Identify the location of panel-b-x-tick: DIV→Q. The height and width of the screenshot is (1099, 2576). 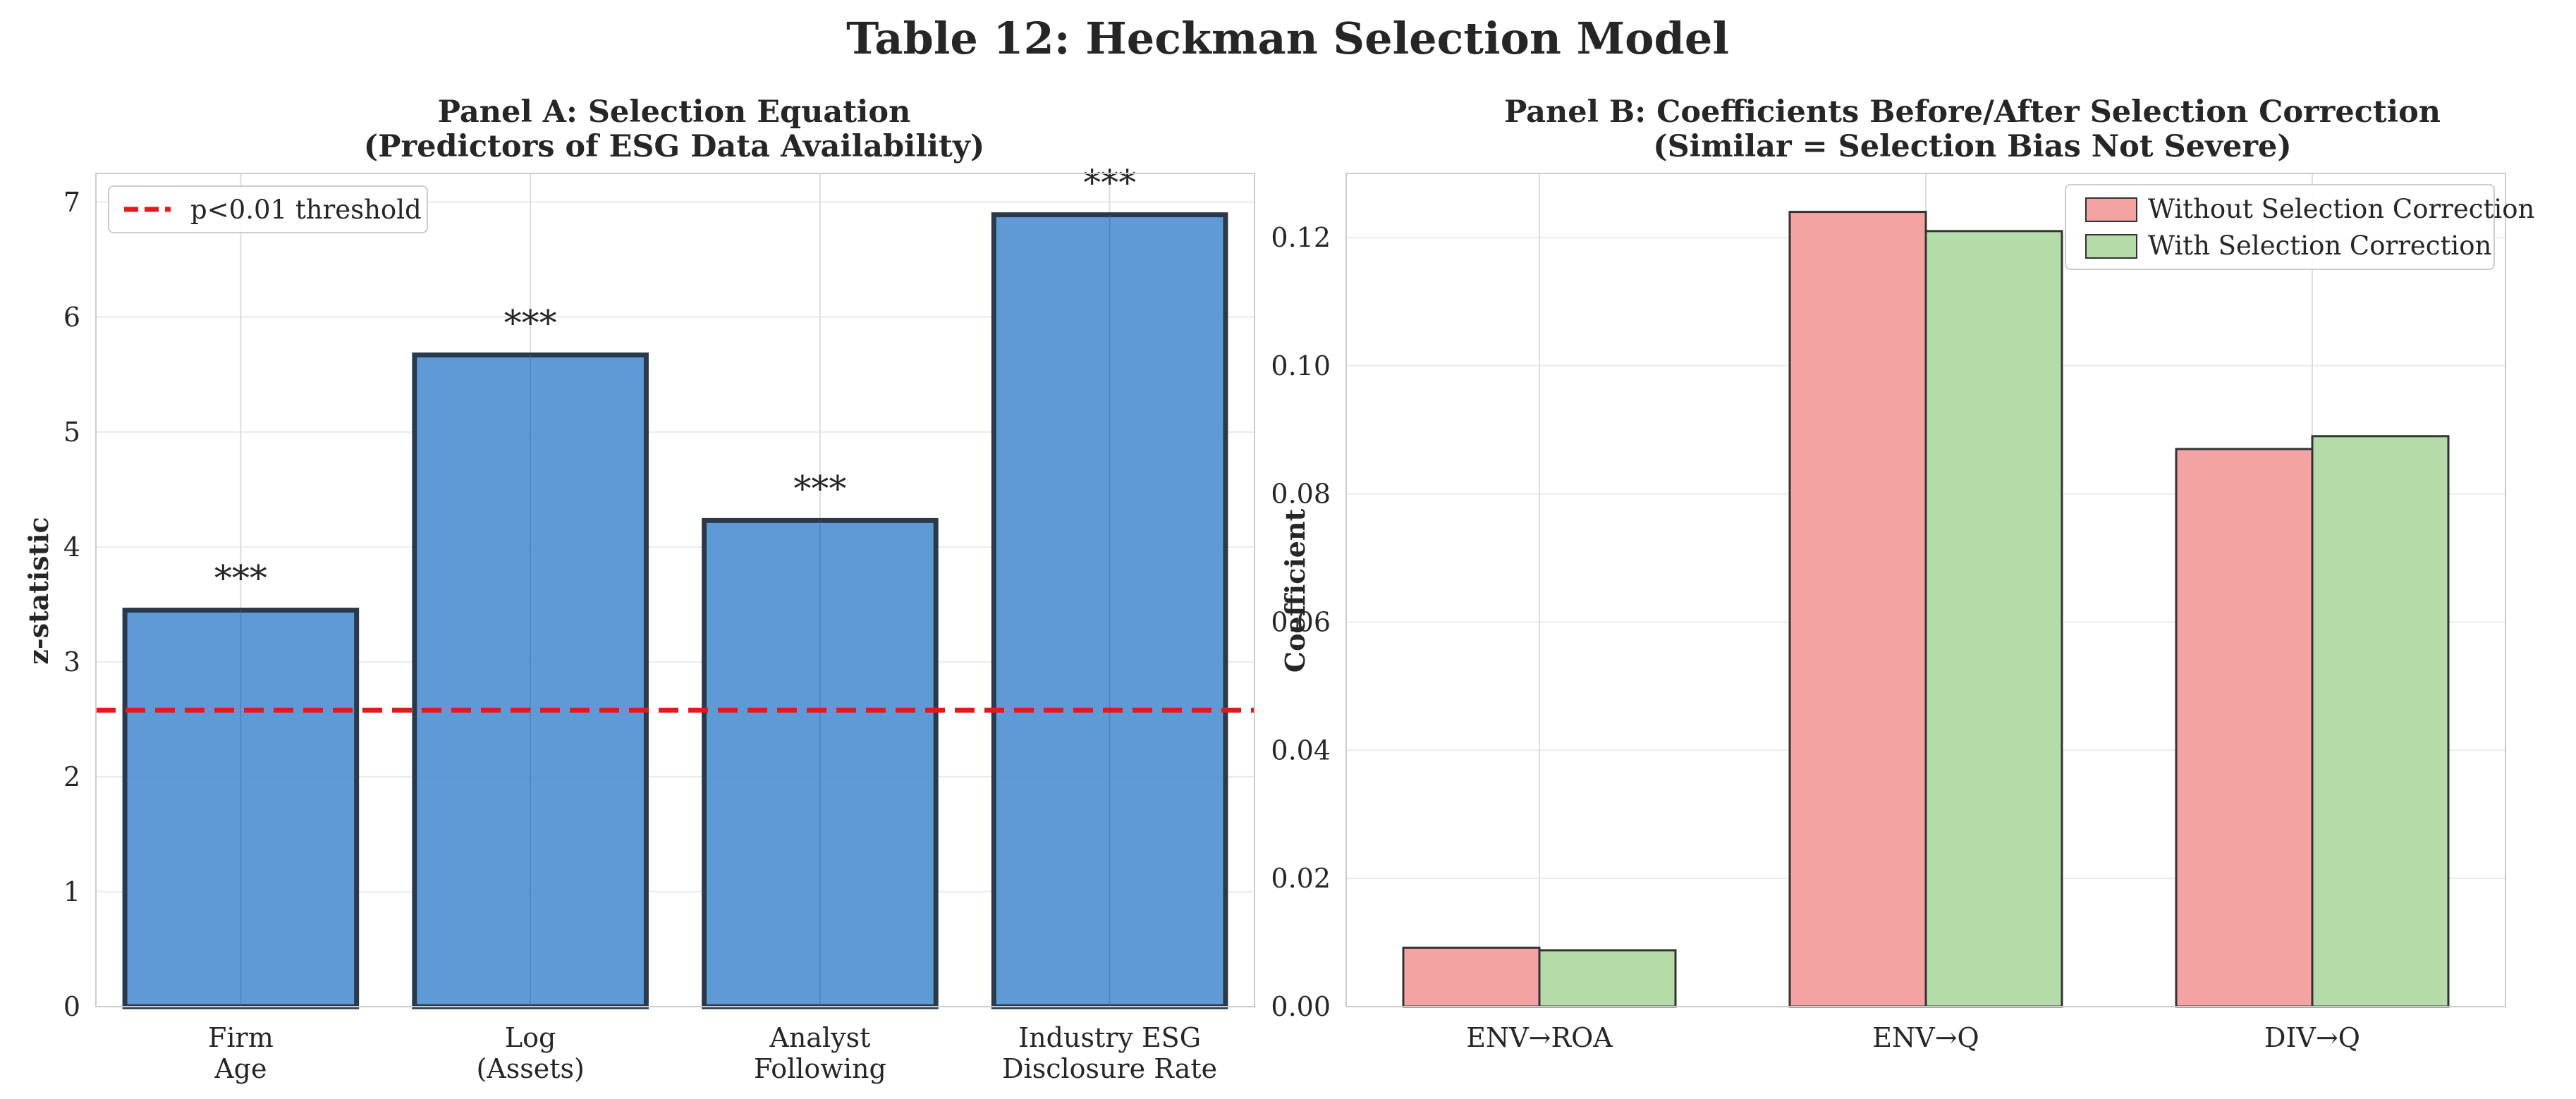
(2312, 1037).